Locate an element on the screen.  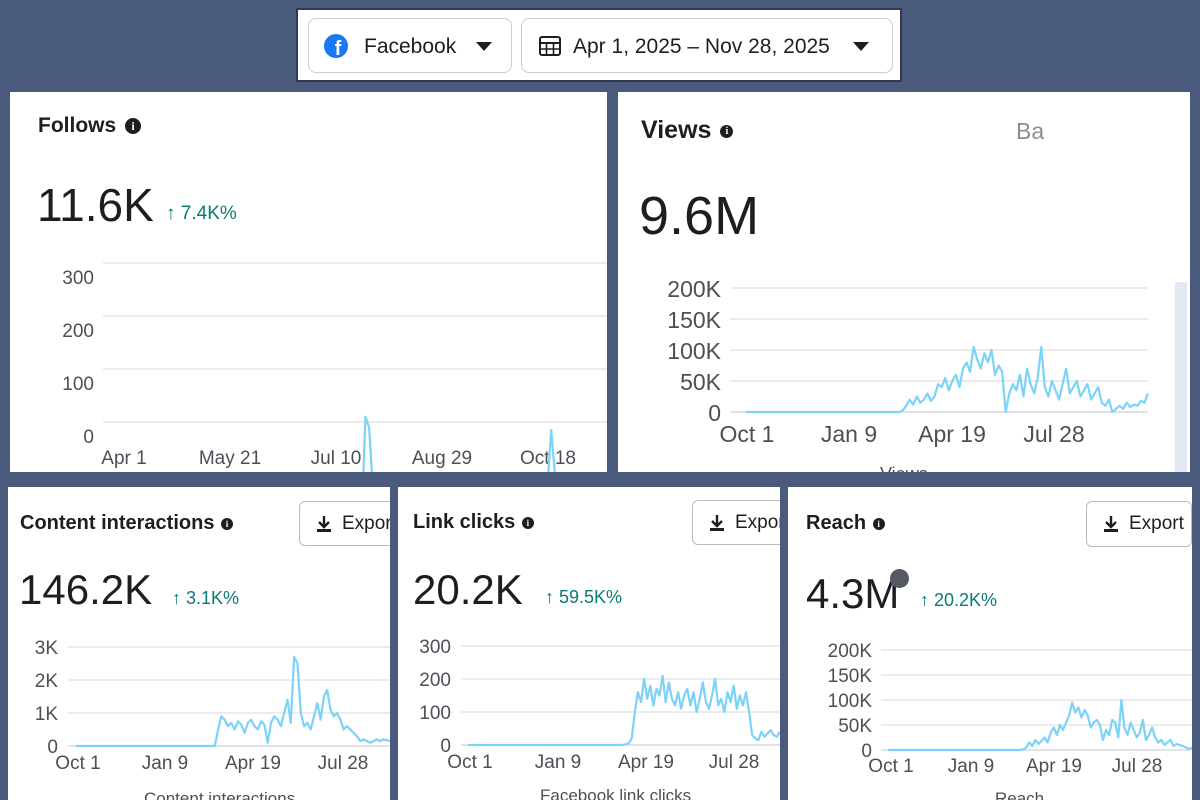
y-ticks: 3K 2K 1K 0 is located at coordinates (47, 698).